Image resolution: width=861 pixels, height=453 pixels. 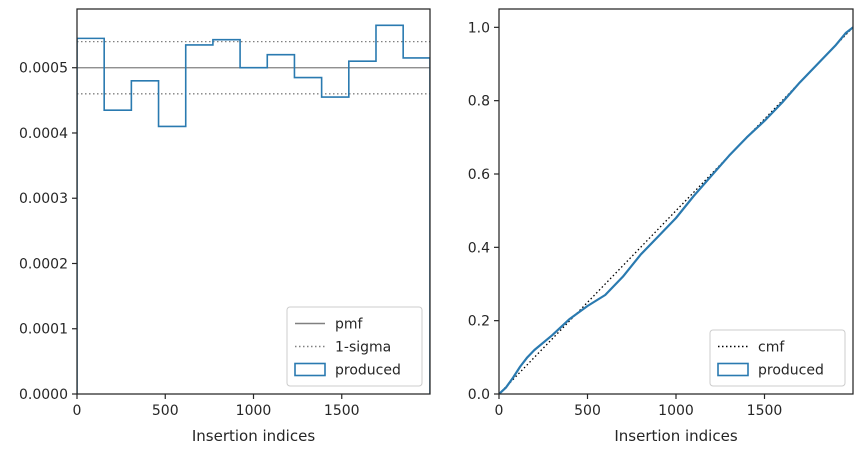 What do you see at coordinates (479, 322) in the screenshot?
I see `y-tick-label: 0.2` at bounding box center [479, 322].